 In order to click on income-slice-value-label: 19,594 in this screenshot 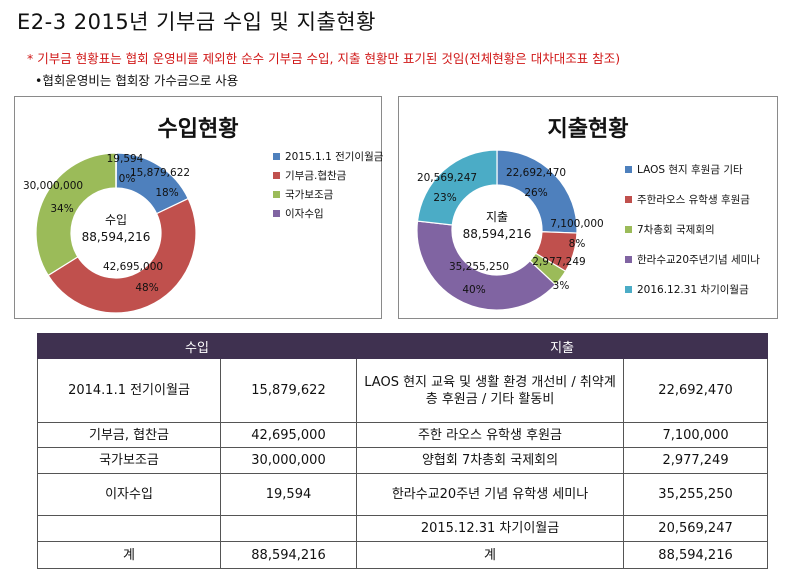, I will do `click(125, 159)`.